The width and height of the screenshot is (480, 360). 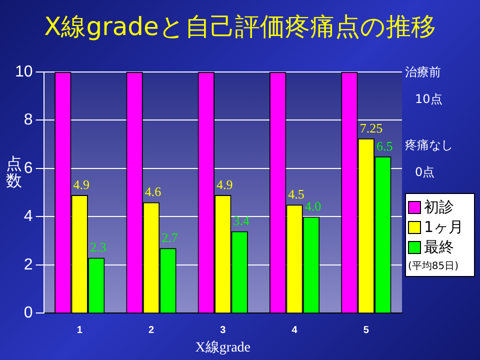 What do you see at coordinates (24, 71) in the screenshot?
I see `y-tick-label: 10` at bounding box center [24, 71].